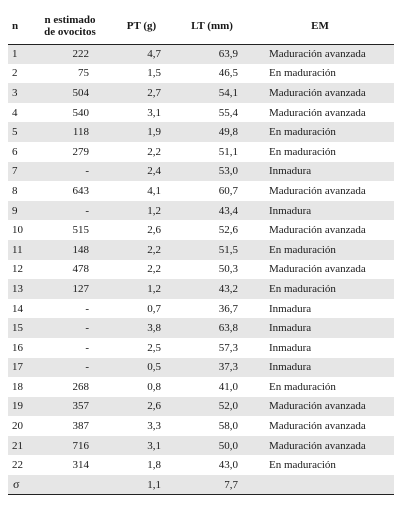 This screenshot has height=506, width=402. What do you see at coordinates (81, 249) in the screenshot?
I see `cell-ovocitos: 148` at bounding box center [81, 249].